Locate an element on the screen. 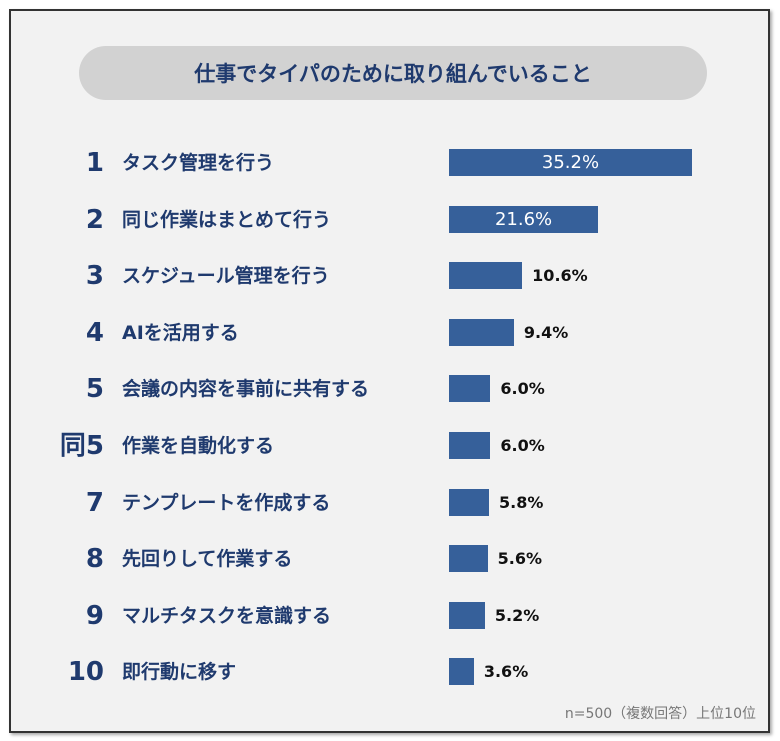 This screenshot has height=741, width=780. value-label: 10.6% is located at coordinates (560, 276).